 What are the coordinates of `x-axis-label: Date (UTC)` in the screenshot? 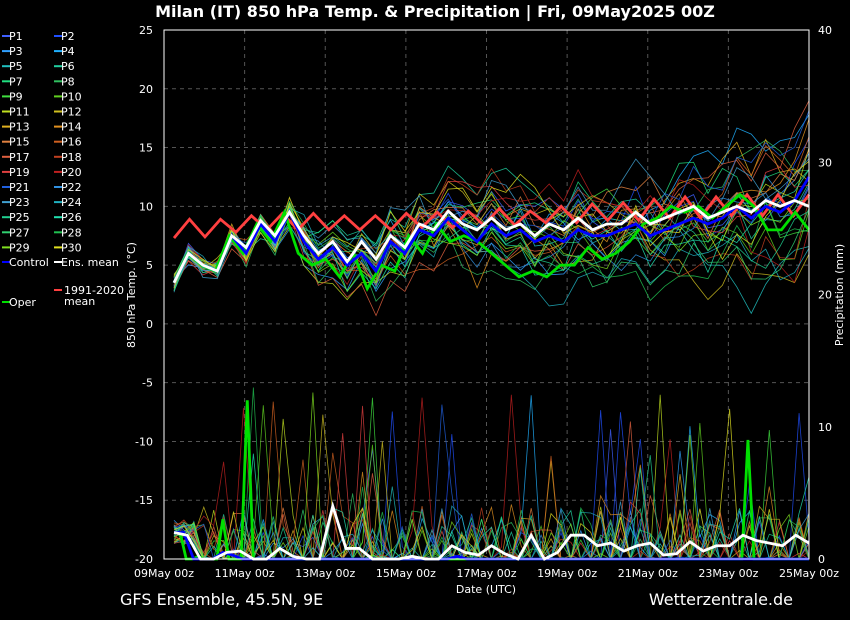 It's located at (486, 589).